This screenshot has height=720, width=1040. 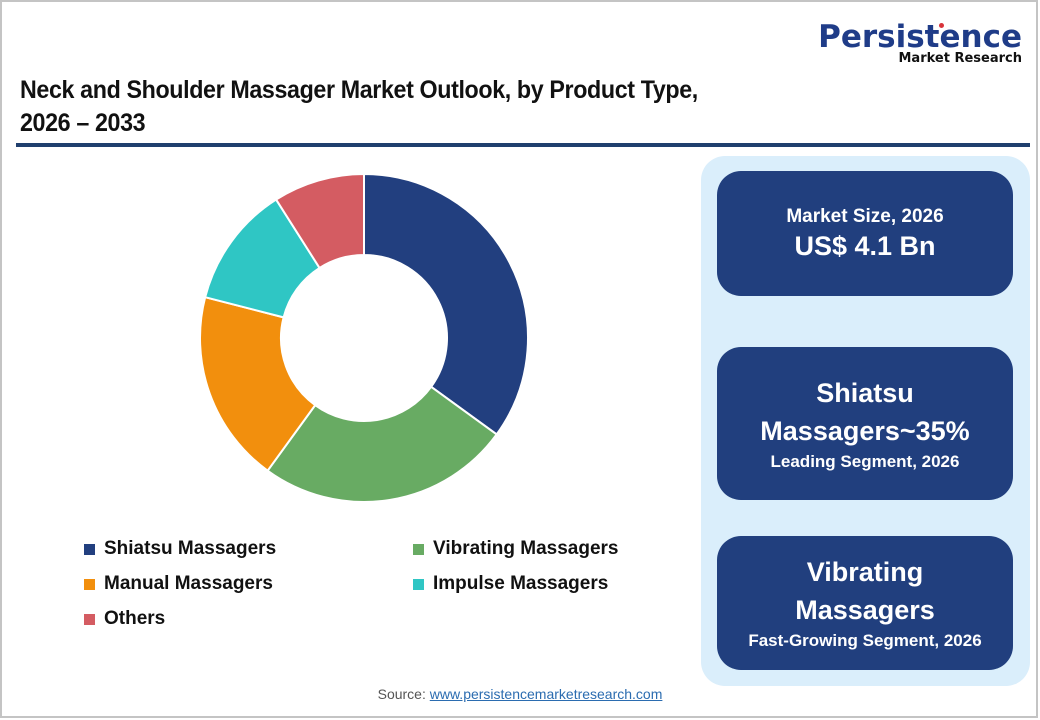 What do you see at coordinates (865, 392) in the screenshot?
I see `leading-segment-name: Shiatsu` at bounding box center [865, 392].